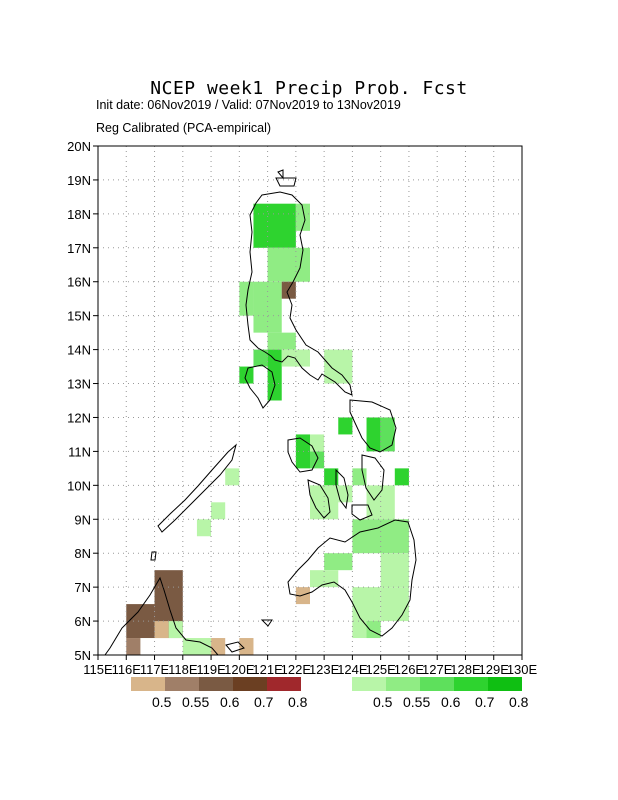  I want to click on lat-label: 7N, so click(82, 587).